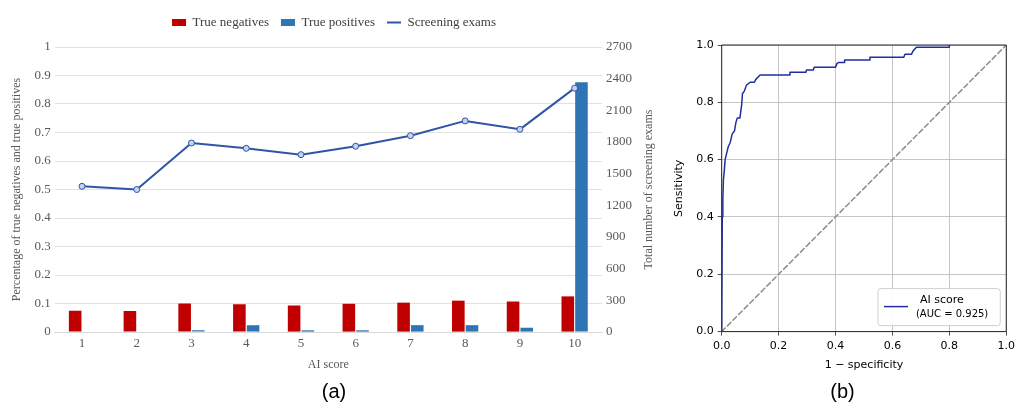  I want to click on y2-axis-title: Total number of screening exams, so click(648, 189).